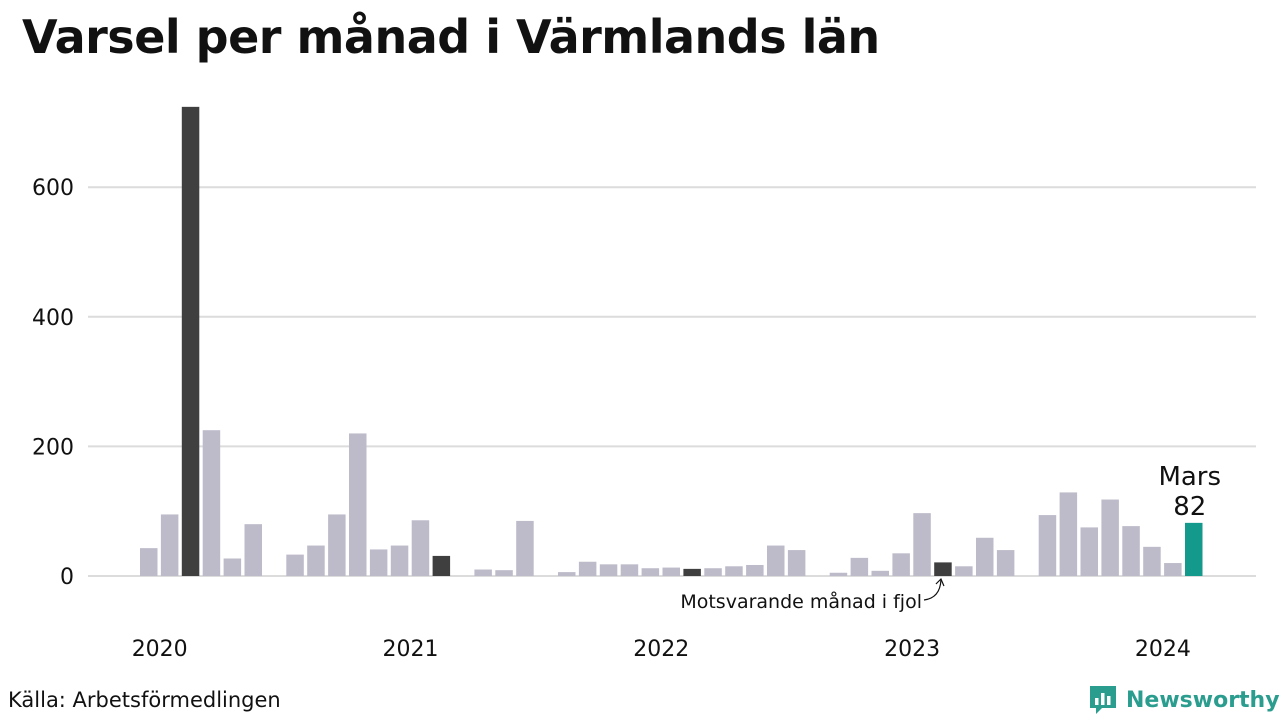 The image size is (1280, 720). I want to click on y-tick-label: 400, so click(53, 318).